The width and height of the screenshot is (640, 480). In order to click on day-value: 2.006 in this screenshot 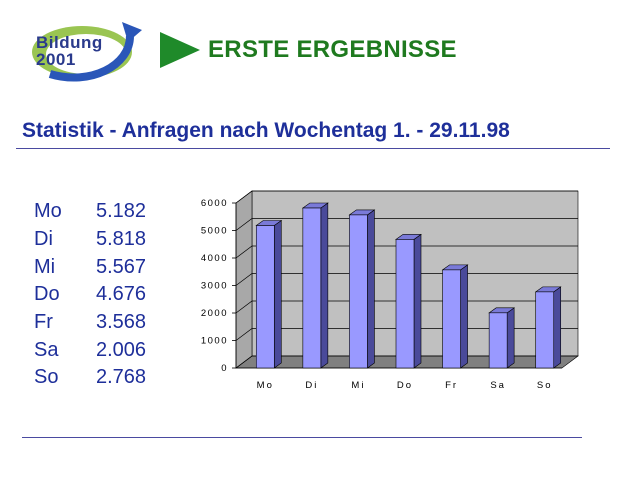, I will do `click(121, 349)`.